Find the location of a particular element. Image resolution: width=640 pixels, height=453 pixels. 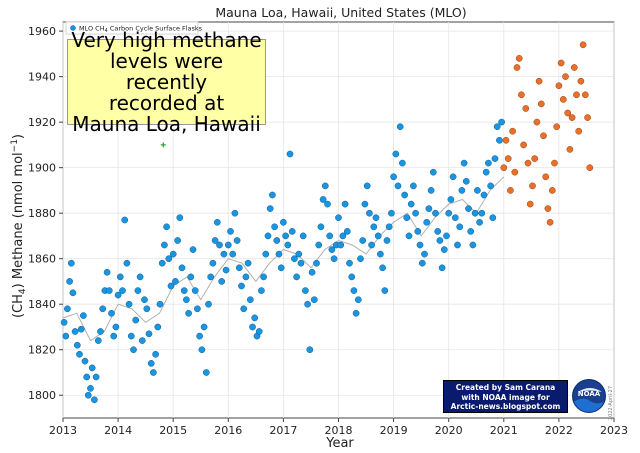

x-tick-label: 2017 is located at coordinates (283, 430).